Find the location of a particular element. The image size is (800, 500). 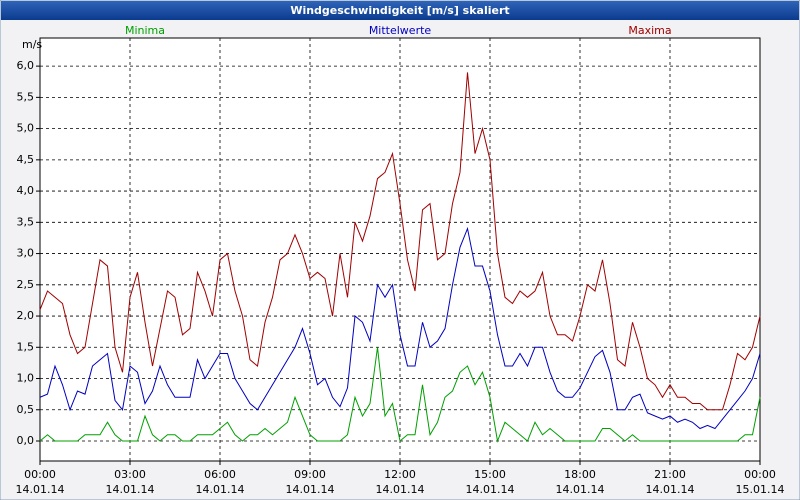

chart-title: Windgeschwindigkeit [m/s] skaliert is located at coordinates (399, 10).